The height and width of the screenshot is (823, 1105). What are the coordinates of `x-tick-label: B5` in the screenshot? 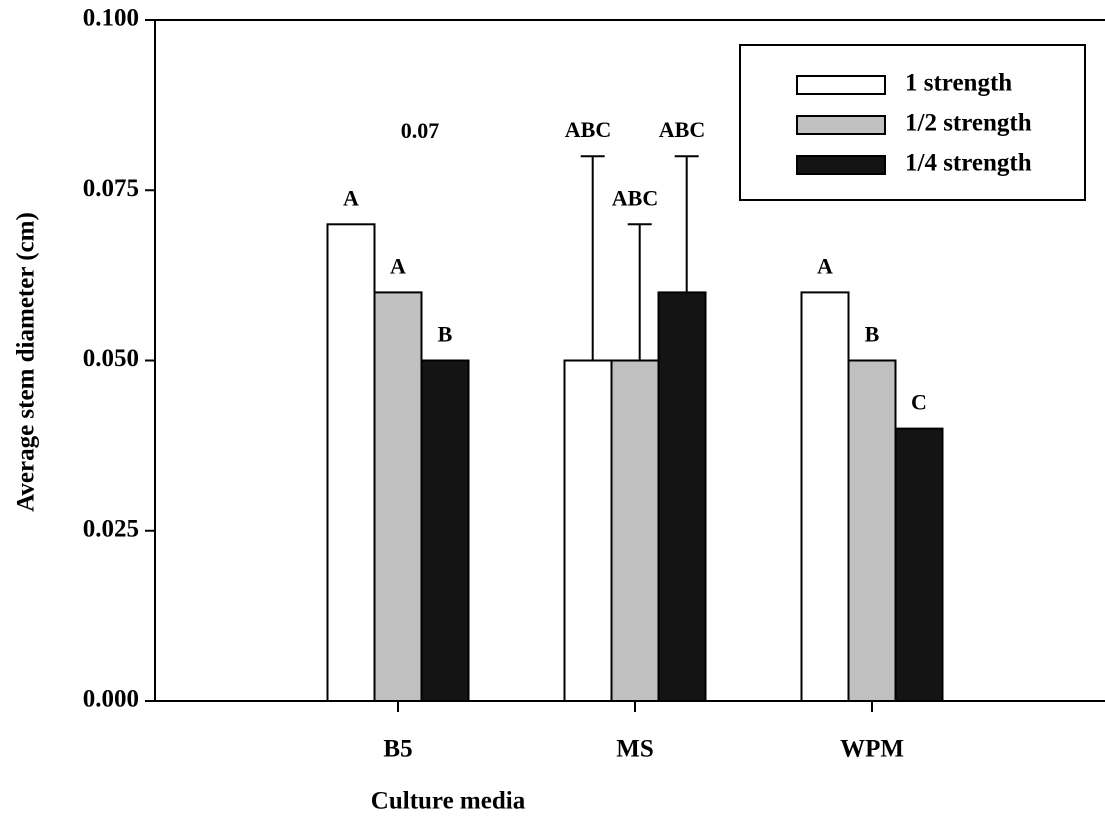 It's located at (397, 749).